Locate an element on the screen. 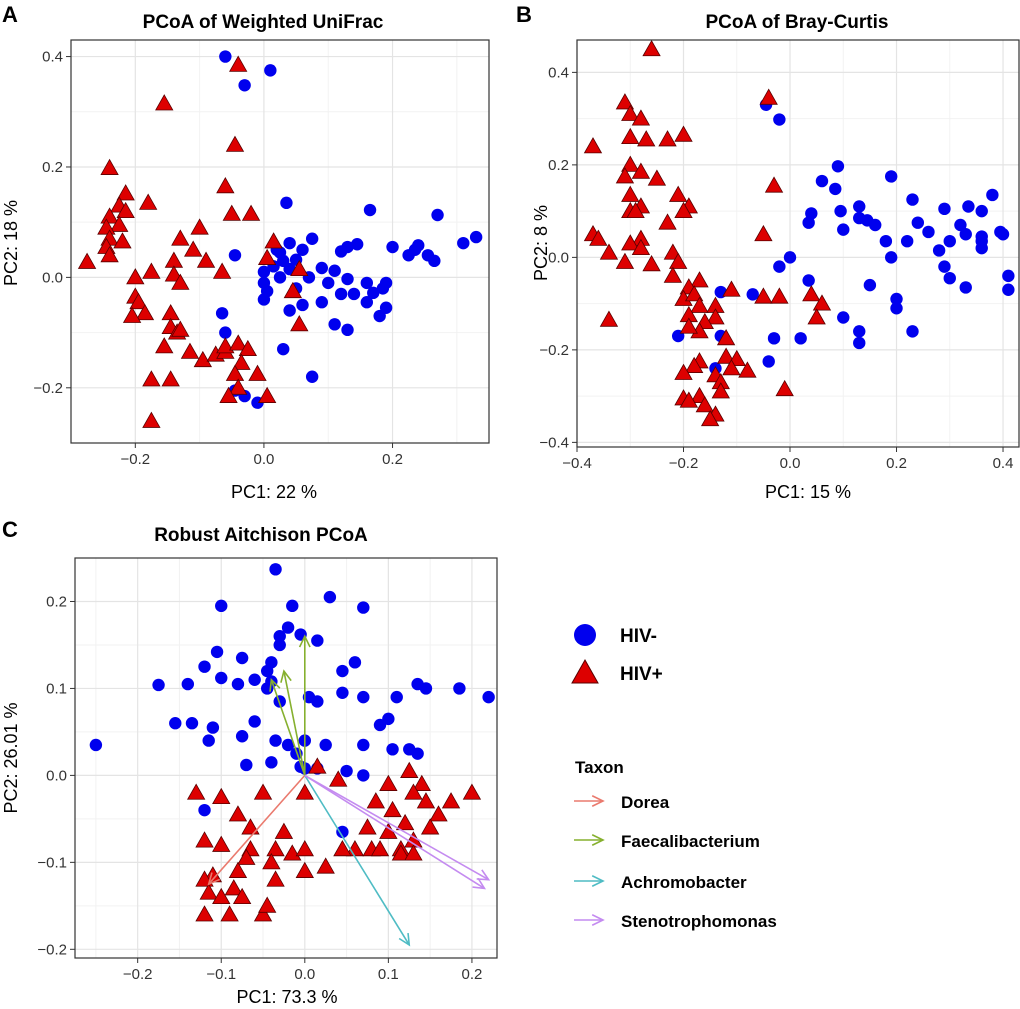 Image resolution: width=1020 pixels, height=1009 pixels. panel-c-y-tick-label: 0.2 is located at coordinates (56, 601).